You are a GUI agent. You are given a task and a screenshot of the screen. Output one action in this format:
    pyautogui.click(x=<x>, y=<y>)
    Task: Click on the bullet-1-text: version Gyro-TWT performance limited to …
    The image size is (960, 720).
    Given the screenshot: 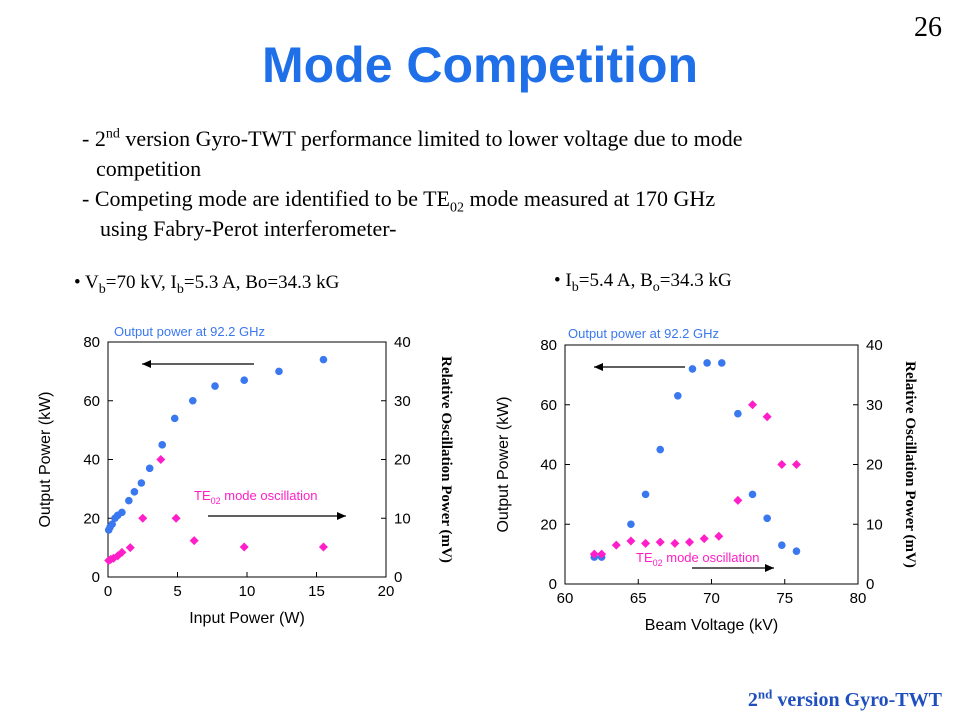 What is the action you would take?
    pyautogui.click(x=431, y=138)
    